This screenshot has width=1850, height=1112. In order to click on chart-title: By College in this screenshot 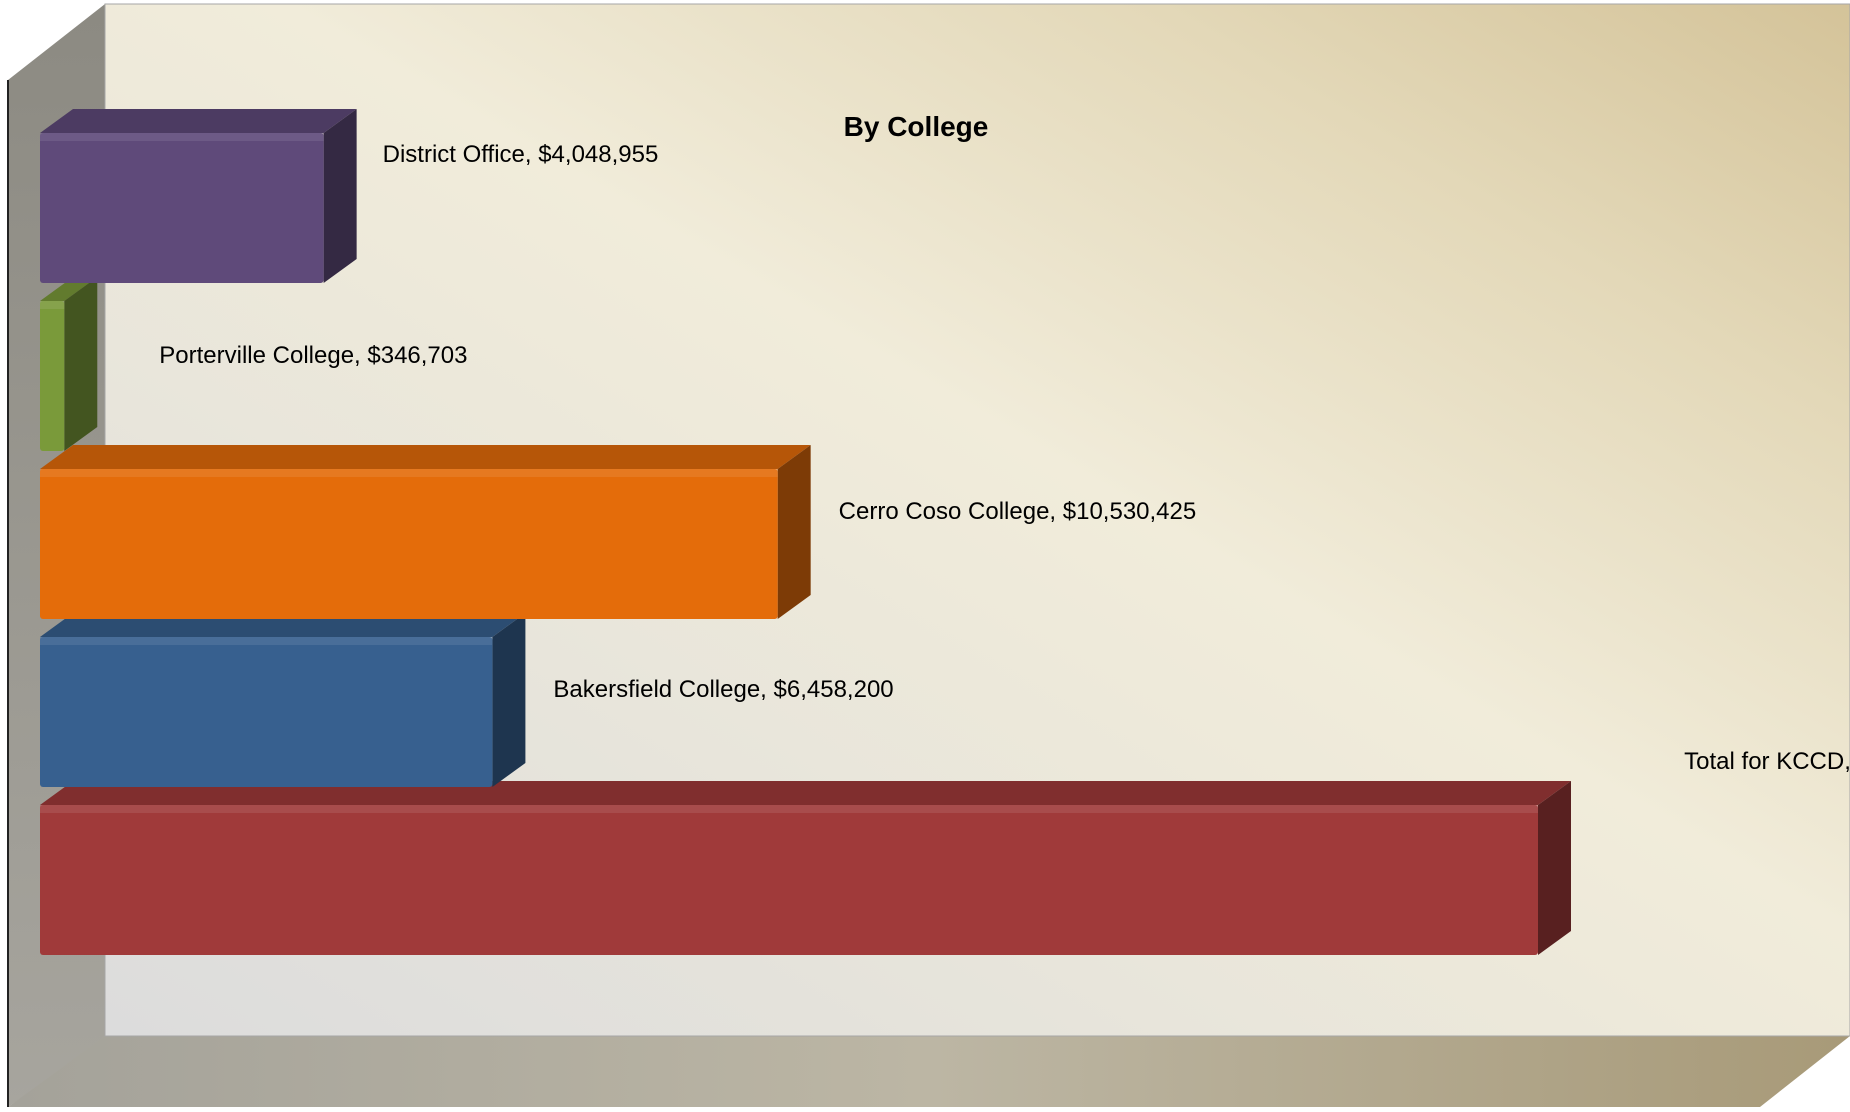, I will do `click(916, 126)`.